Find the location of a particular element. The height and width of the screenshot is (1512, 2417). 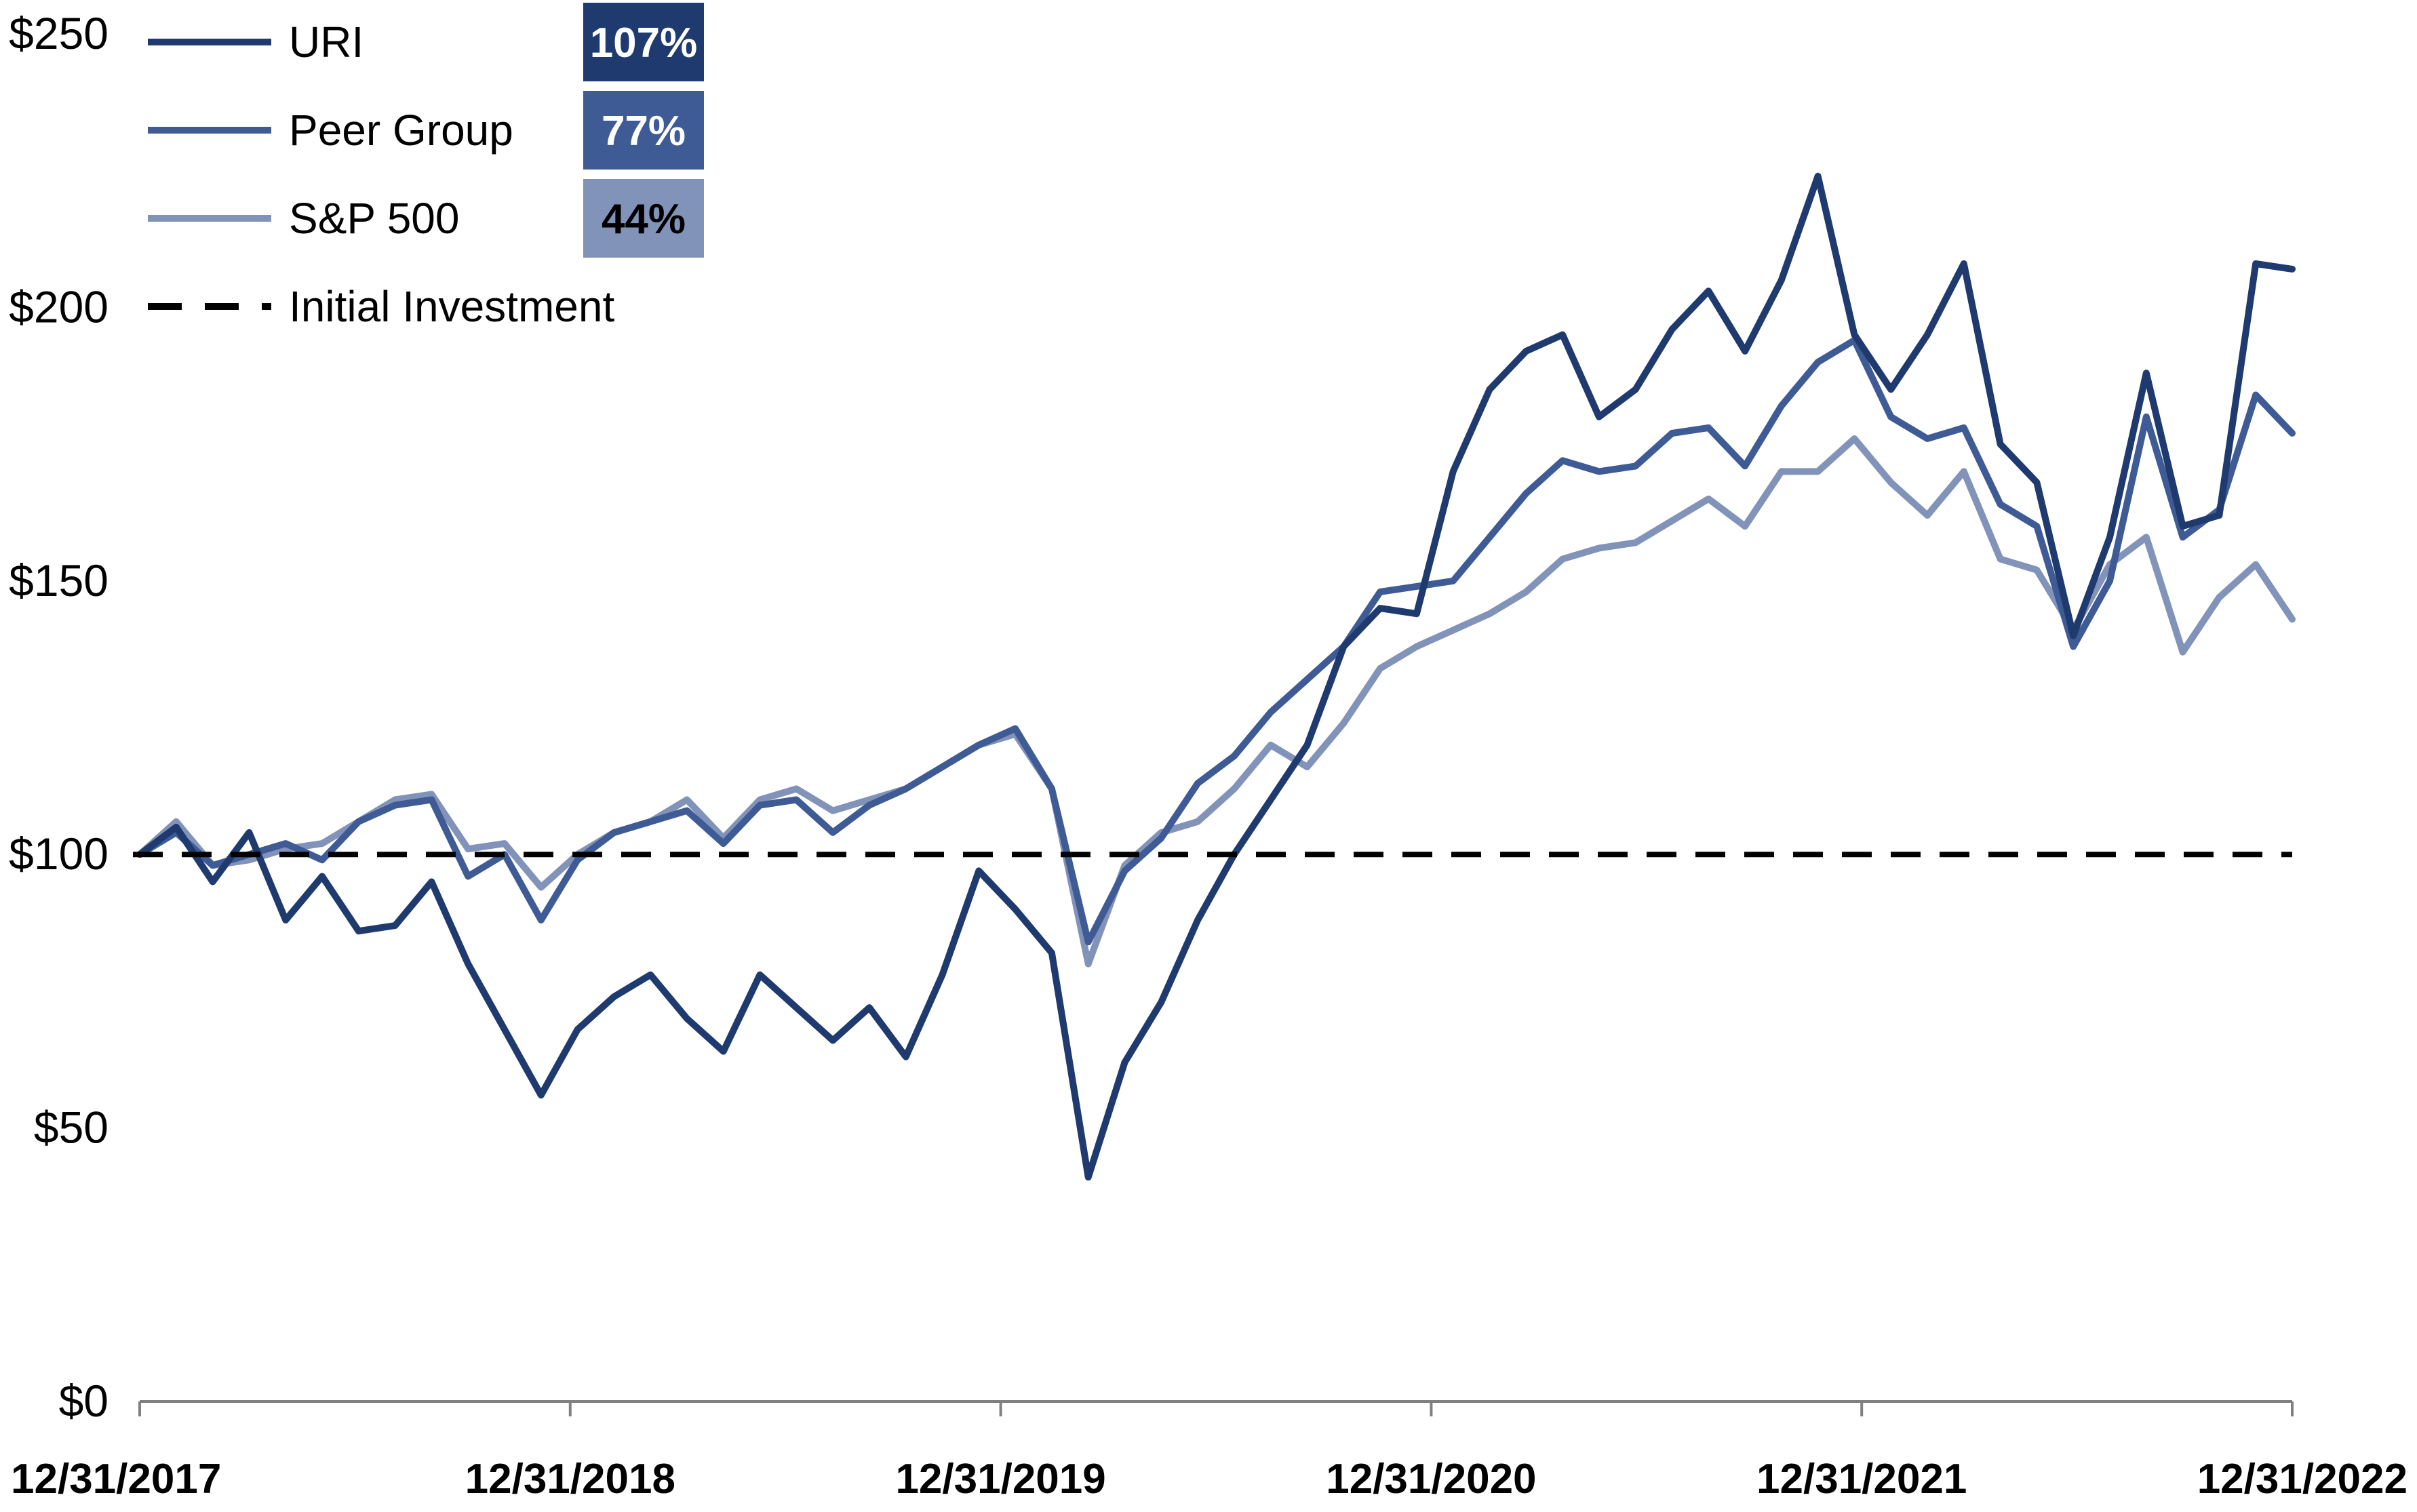

legend-label: S&P 500 is located at coordinates (374, 218).